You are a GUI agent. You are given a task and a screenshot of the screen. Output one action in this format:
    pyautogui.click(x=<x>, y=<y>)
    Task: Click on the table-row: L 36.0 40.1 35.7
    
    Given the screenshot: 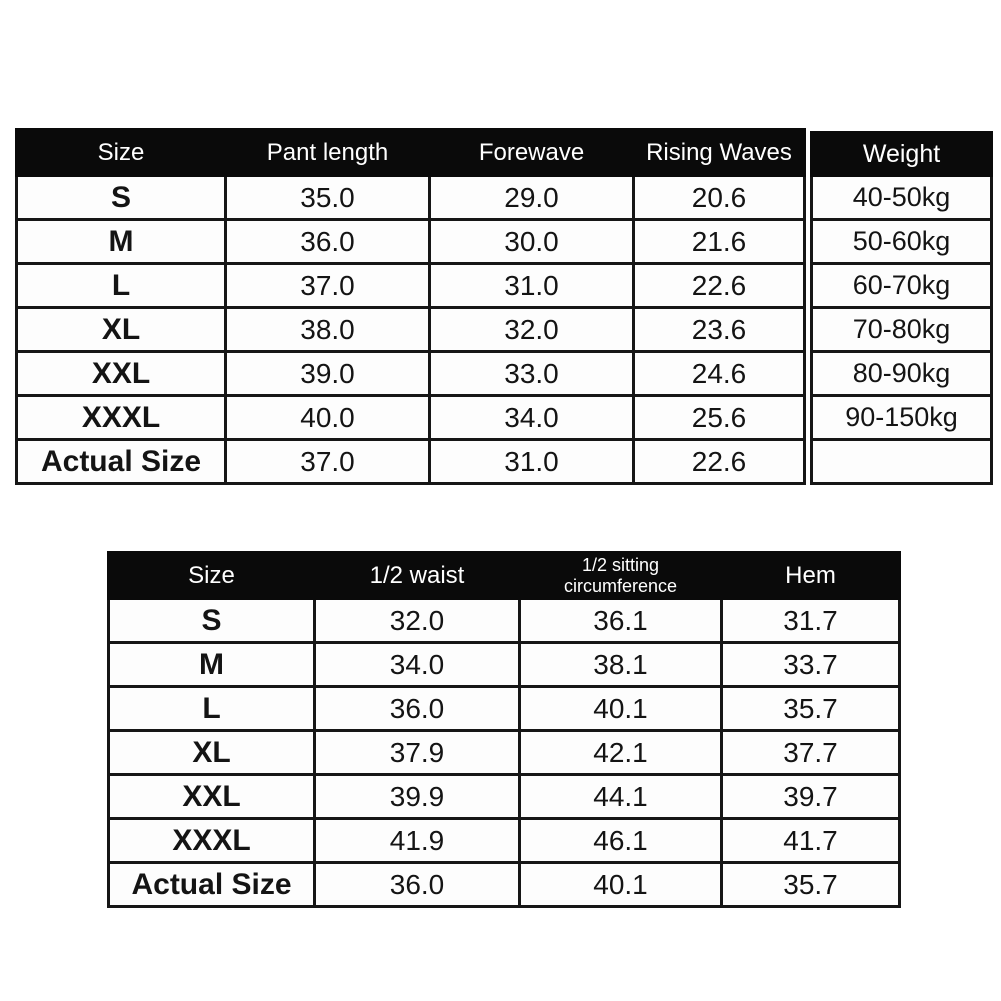 What is the action you would take?
    pyautogui.click(x=504, y=708)
    